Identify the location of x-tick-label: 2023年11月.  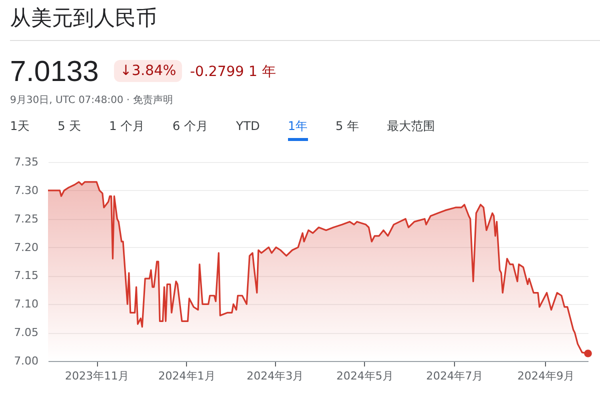
(97, 376).